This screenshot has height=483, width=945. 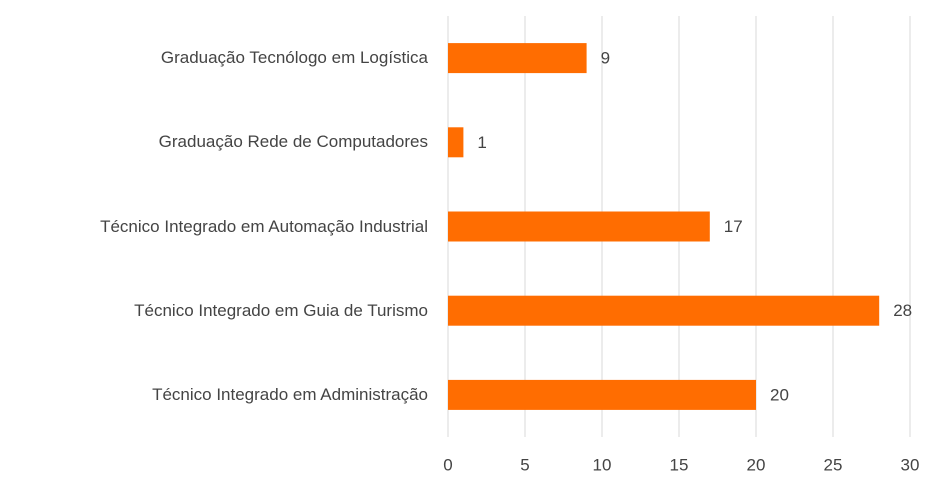 What do you see at coordinates (281, 310) in the screenshot?
I see `y-tick-label: Técnico Integrado em Guia de Turismo` at bounding box center [281, 310].